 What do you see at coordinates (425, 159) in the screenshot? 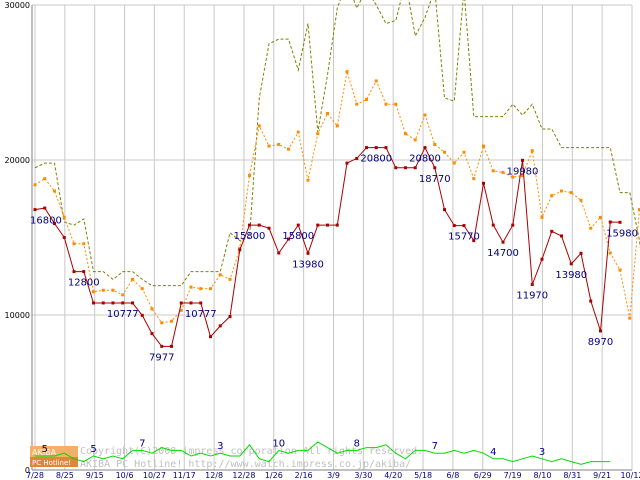
I see `min-price-label: 20800` at bounding box center [425, 159].